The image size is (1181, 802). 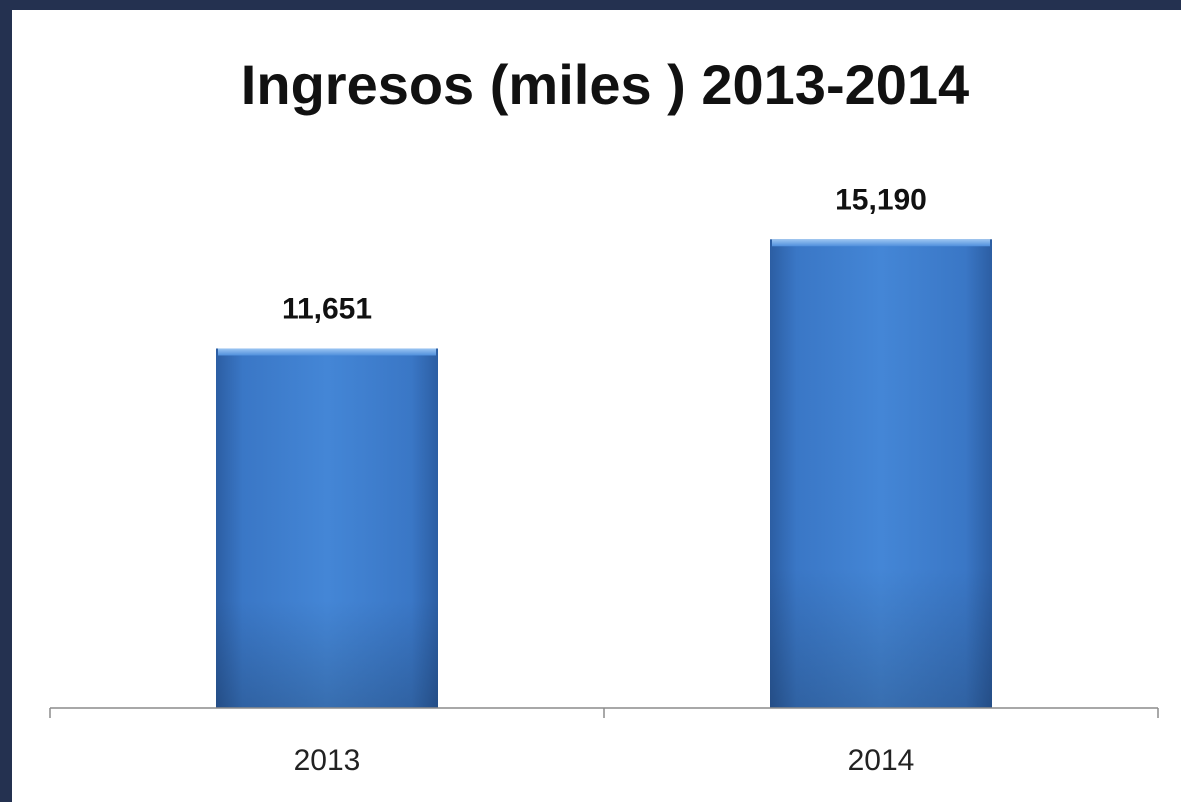 I want to click on bar-2014, so click(x=881, y=473).